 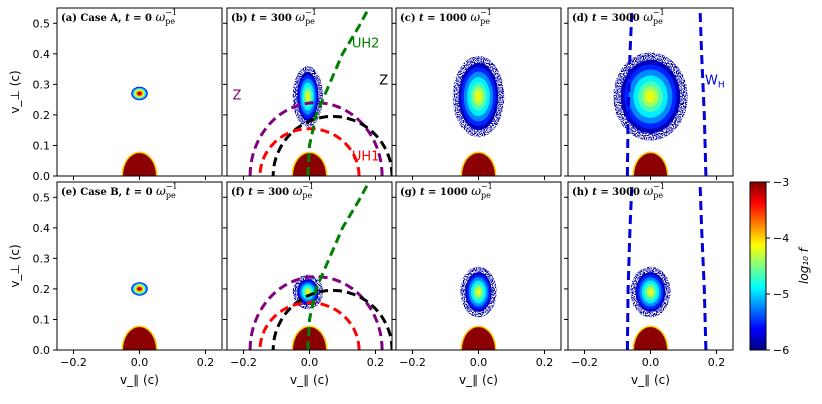 I want to click on panel-label: (c) t = 1000 ωpe−1, so click(x=446, y=17).